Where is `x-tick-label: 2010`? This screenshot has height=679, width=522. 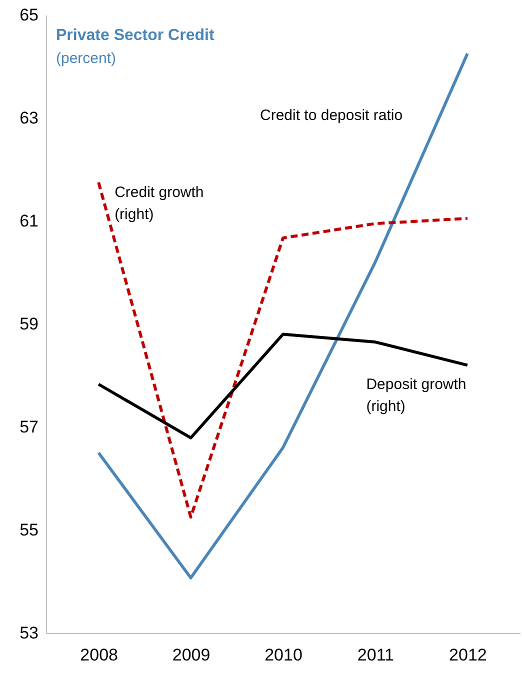 x-tick-label: 2010 is located at coordinates (283, 655).